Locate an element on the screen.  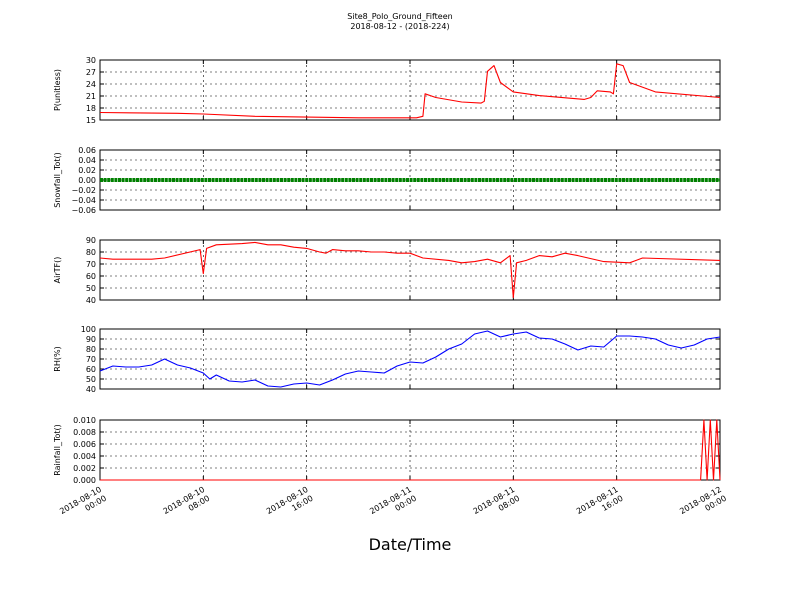
panel-4-ytick-label: 80 is located at coordinates (91, 349).